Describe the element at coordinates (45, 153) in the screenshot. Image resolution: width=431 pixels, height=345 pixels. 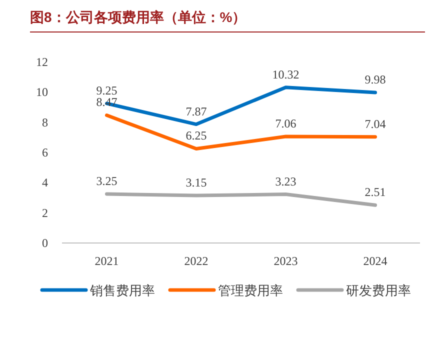
I see `y-tick-label: 6` at that location.